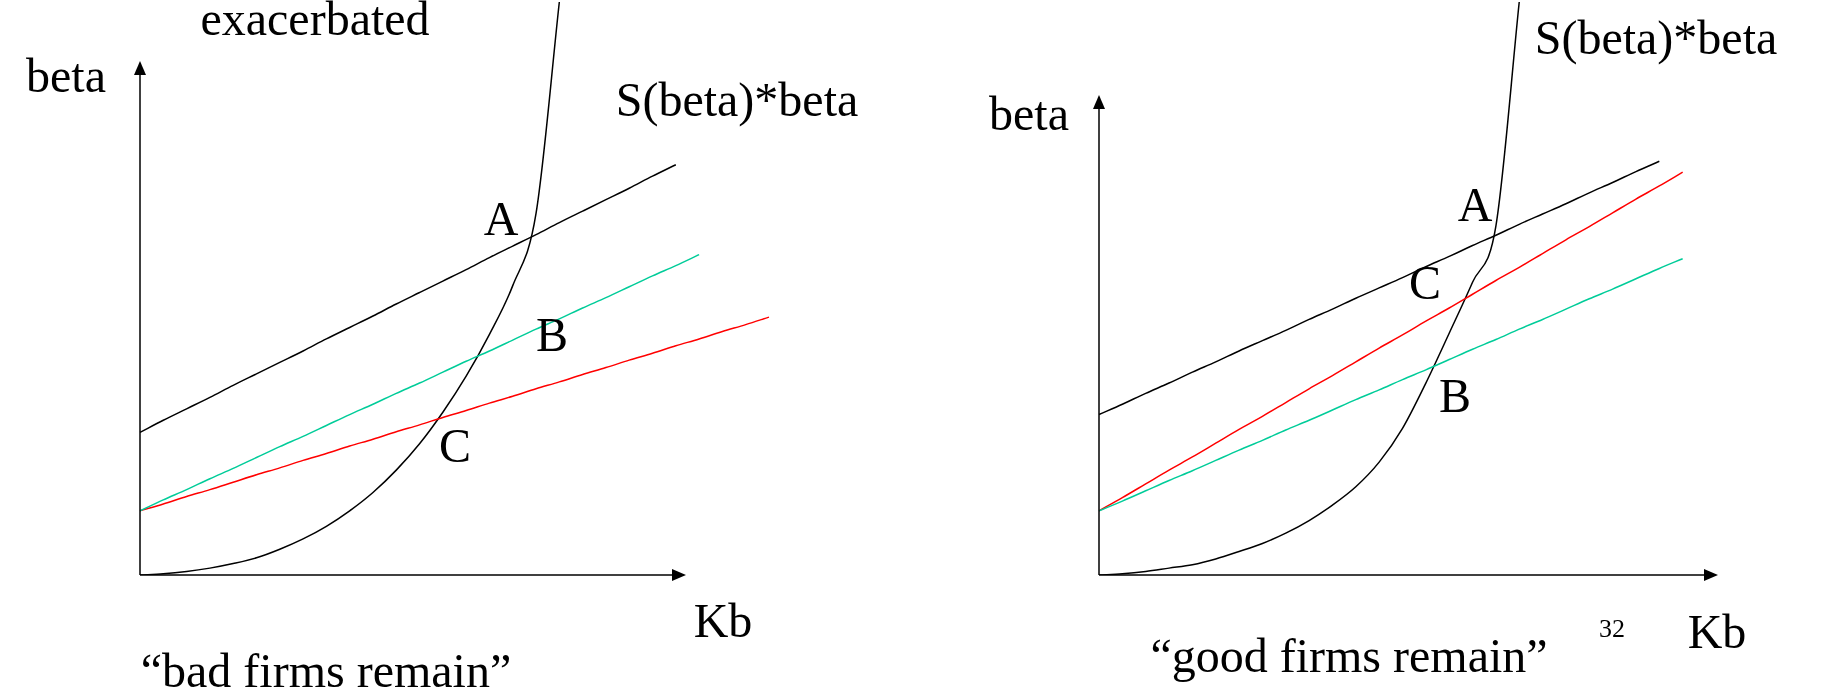 The image size is (1828, 697). I want to click on text: 32, so click(1612, 628).